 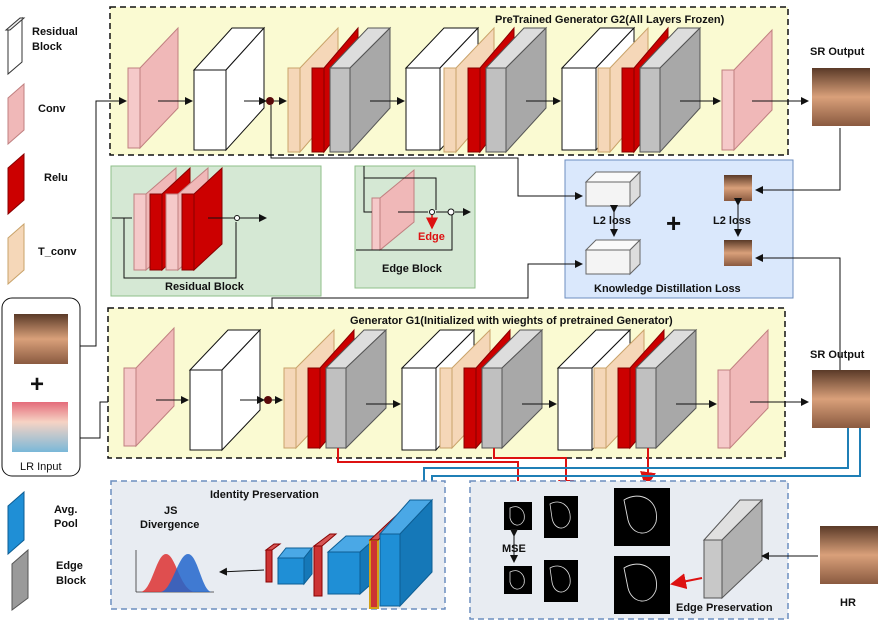 What do you see at coordinates (52, 109) in the screenshot?
I see `legend-conv-label: Conv` at bounding box center [52, 109].